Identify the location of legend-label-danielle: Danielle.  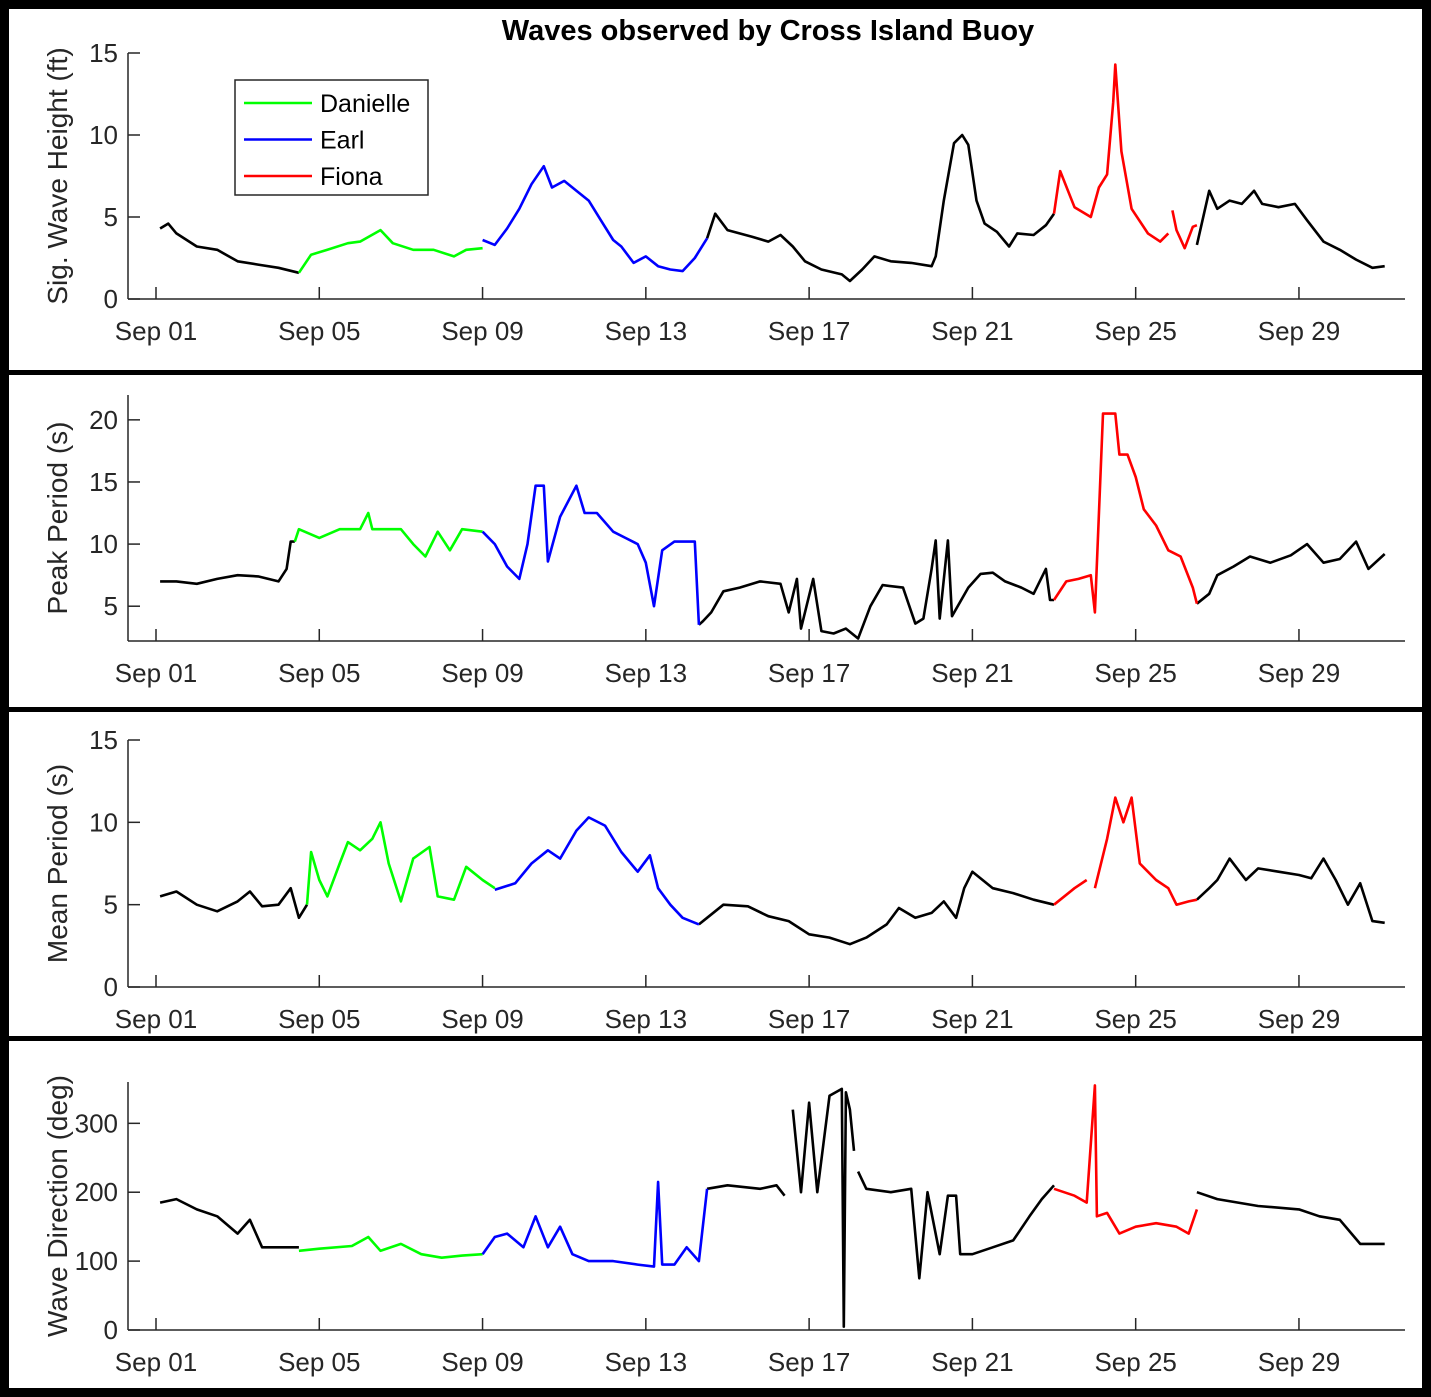
(365, 104).